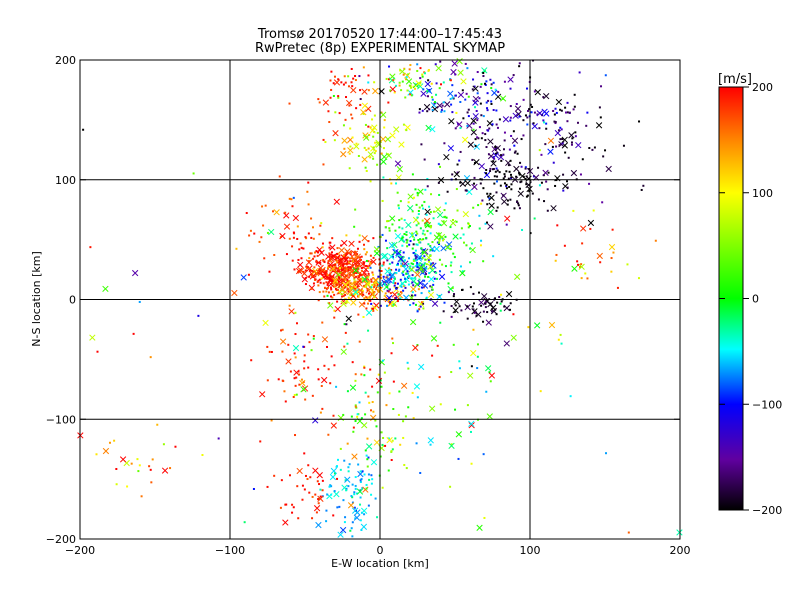 The width and height of the screenshot is (800, 600). I want to click on y-tick-label: 200, so click(65, 60).